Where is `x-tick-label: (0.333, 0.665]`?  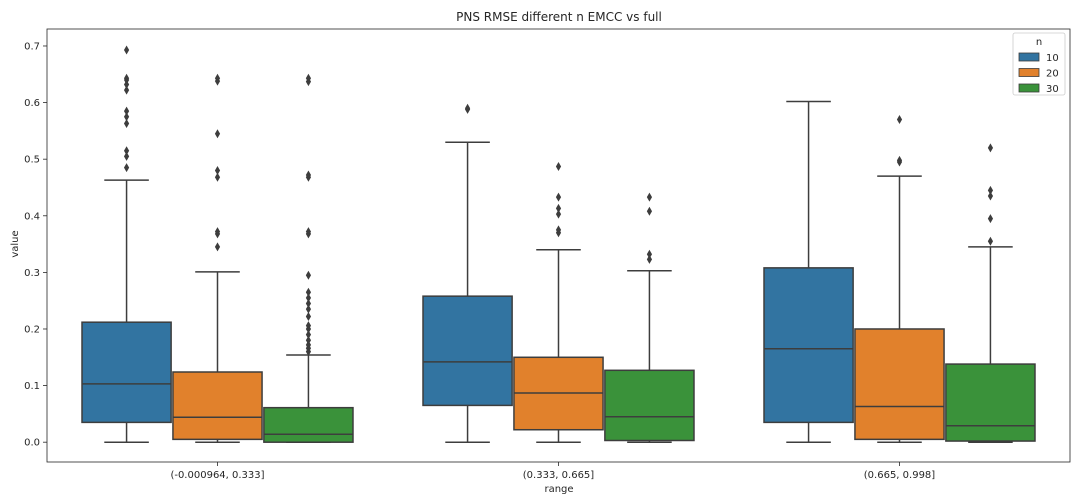 x-tick-label: (0.333, 0.665] is located at coordinates (559, 475).